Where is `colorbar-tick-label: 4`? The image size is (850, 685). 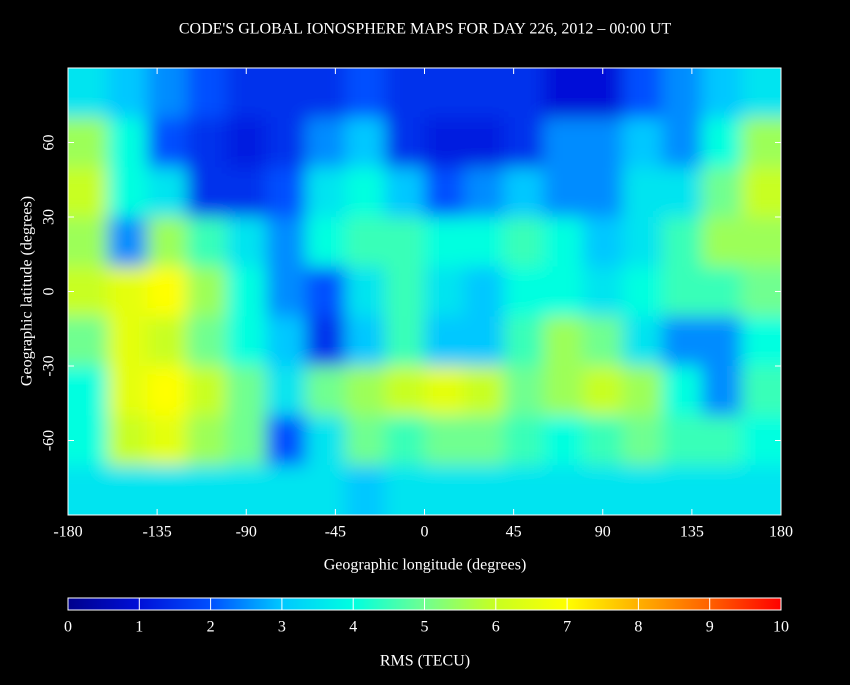 colorbar-tick-label: 4 is located at coordinates (353, 627).